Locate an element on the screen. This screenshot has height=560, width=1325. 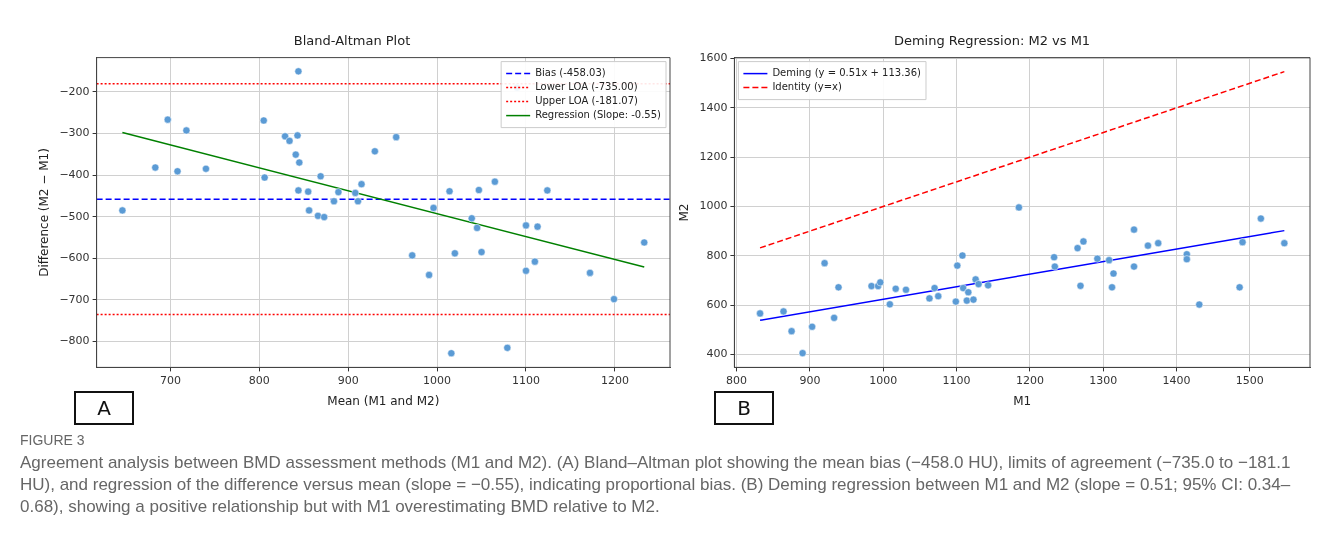
text: Agreement analysis between BMD assessment methods (M1 and M2). (A) Bland–Altman plot showing the mean bias (−458.0 HU), limits of agreement (−735.0 to −181.1 HU), and regression of the difference versus mean (slope = −0.55), indicating proportional bias. (B) Deming regression between M1 and M2 (slope = 0.51; 95% CI: 0.34–0.68), showing a positive relationship but with M1 overestimating BMD relative to M2. is located at coordinates (656, 485).